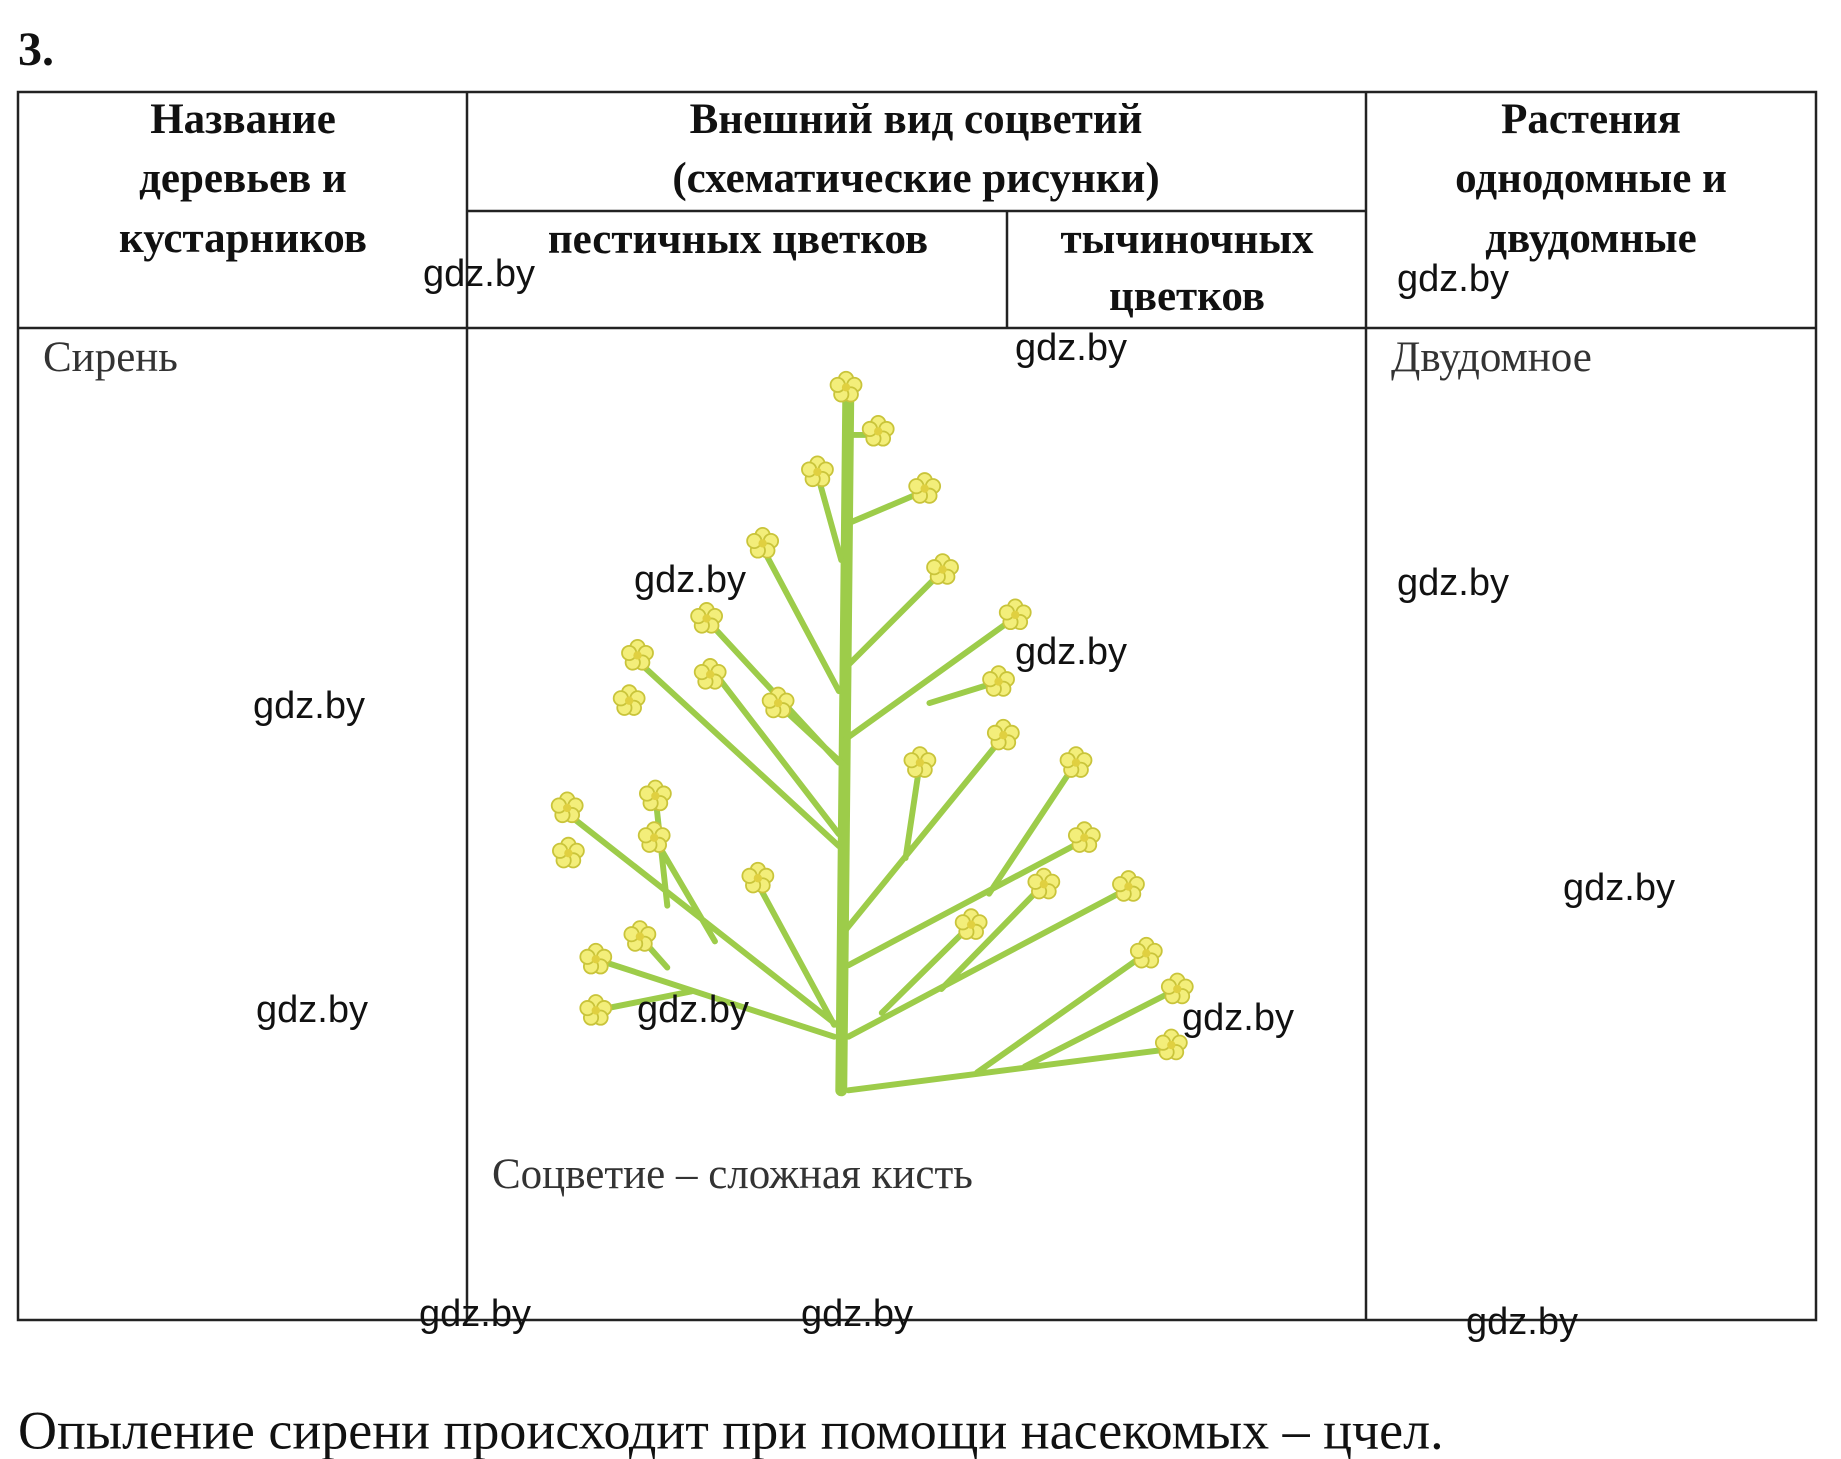 The image size is (1841, 1459). What do you see at coordinates (738, 239) in the screenshot?
I see `header: пестичных цветков` at bounding box center [738, 239].